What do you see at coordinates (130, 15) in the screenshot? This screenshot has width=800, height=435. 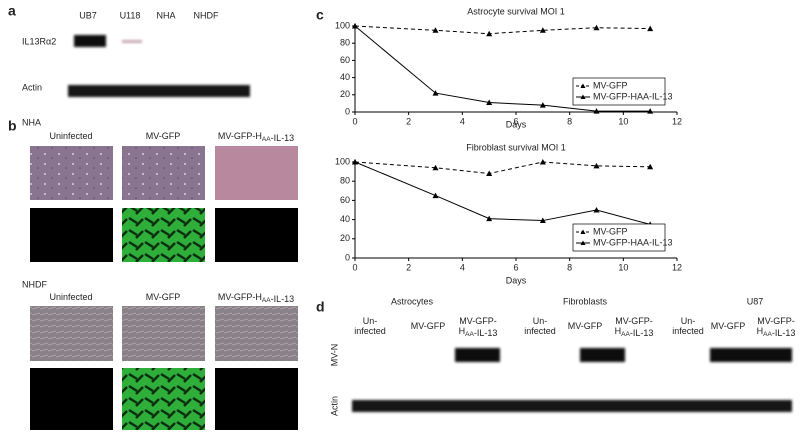 I see `lane-label: U118` at bounding box center [130, 15].